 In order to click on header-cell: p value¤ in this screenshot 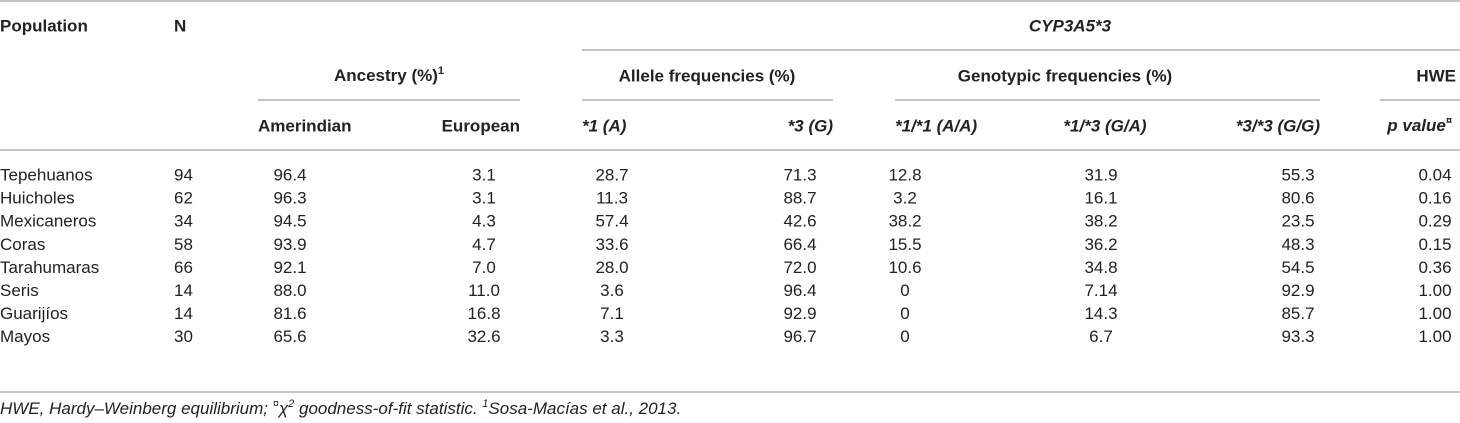, I will do `click(1419, 125)`.